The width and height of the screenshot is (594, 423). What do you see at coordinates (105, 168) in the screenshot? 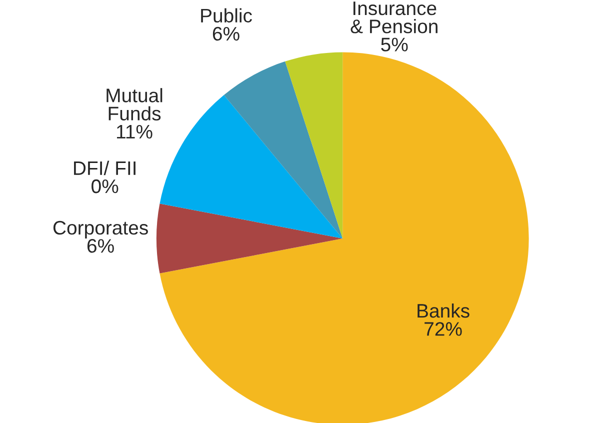
I see `category-label: DFI/ FII` at bounding box center [105, 168].